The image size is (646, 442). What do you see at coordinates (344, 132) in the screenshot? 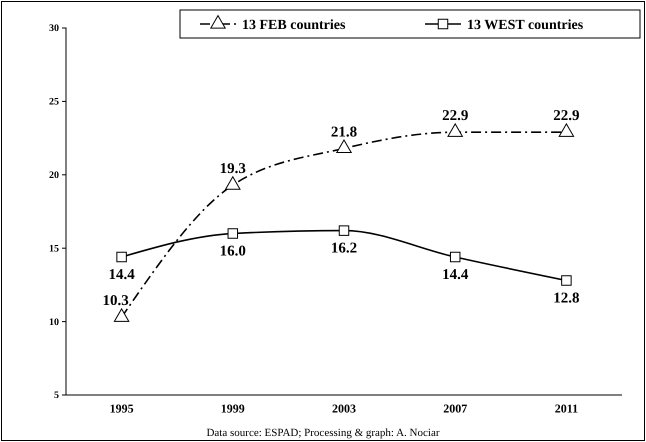
I see `data-label: 21.8` at bounding box center [344, 132].